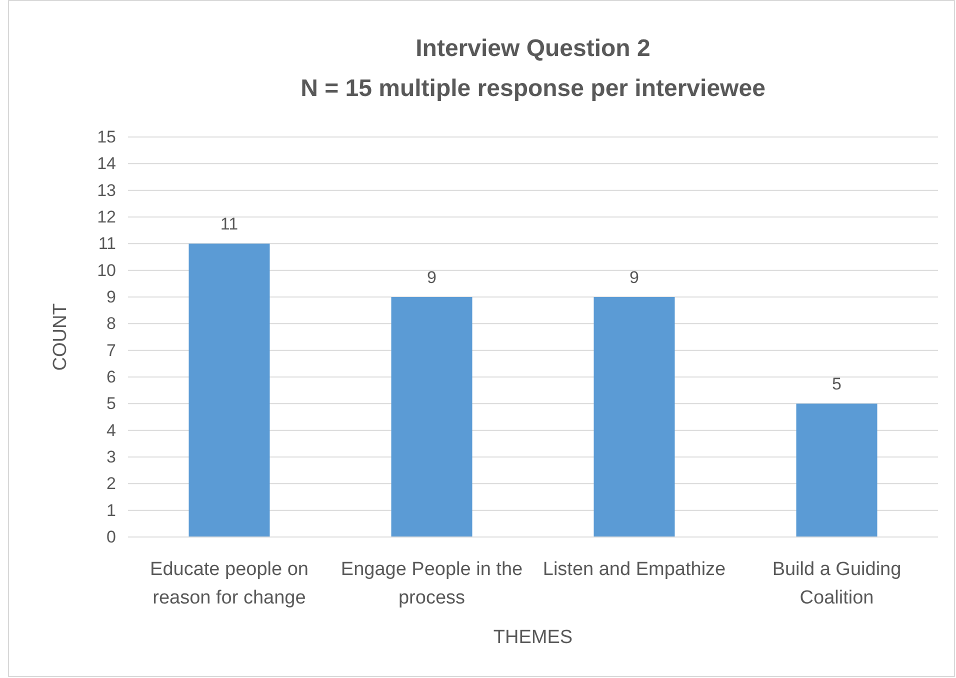 The image size is (956, 678). Describe the element at coordinates (106, 190) in the screenshot. I see `y-tick-label: 13` at that location.